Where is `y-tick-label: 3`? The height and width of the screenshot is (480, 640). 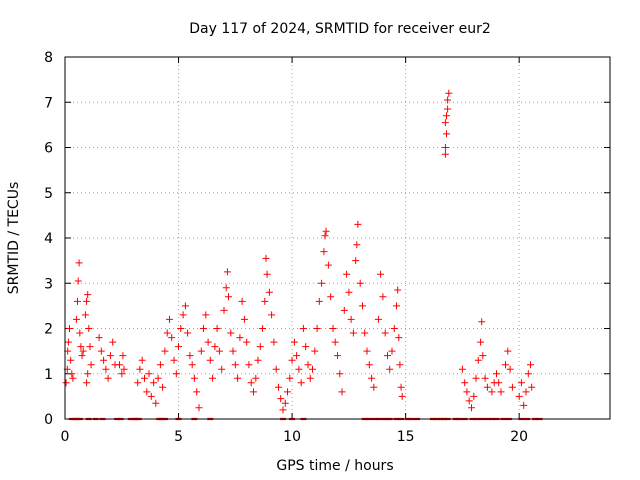 y-tick-label: 3 is located at coordinates (48, 284).